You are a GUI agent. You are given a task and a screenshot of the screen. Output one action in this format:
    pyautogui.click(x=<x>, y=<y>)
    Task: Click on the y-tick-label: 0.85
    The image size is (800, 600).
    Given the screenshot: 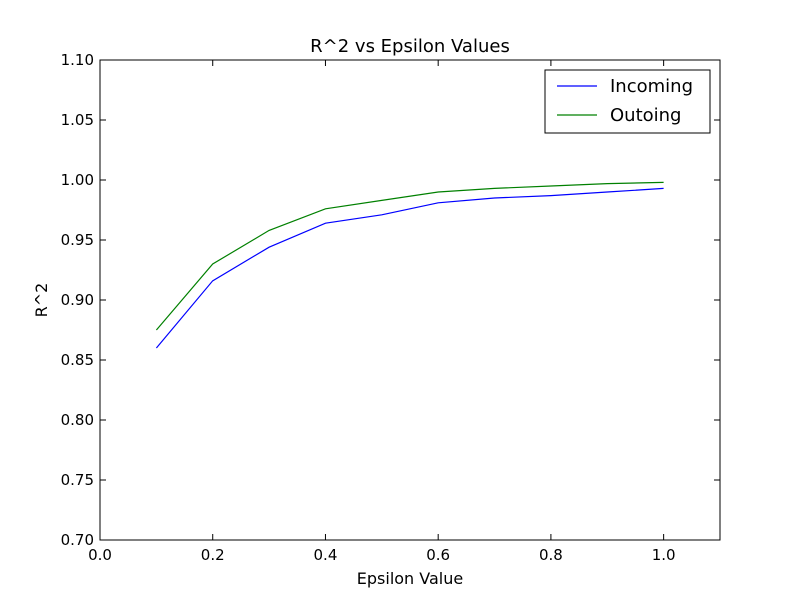 What is the action you would take?
    pyautogui.click(x=77, y=360)
    